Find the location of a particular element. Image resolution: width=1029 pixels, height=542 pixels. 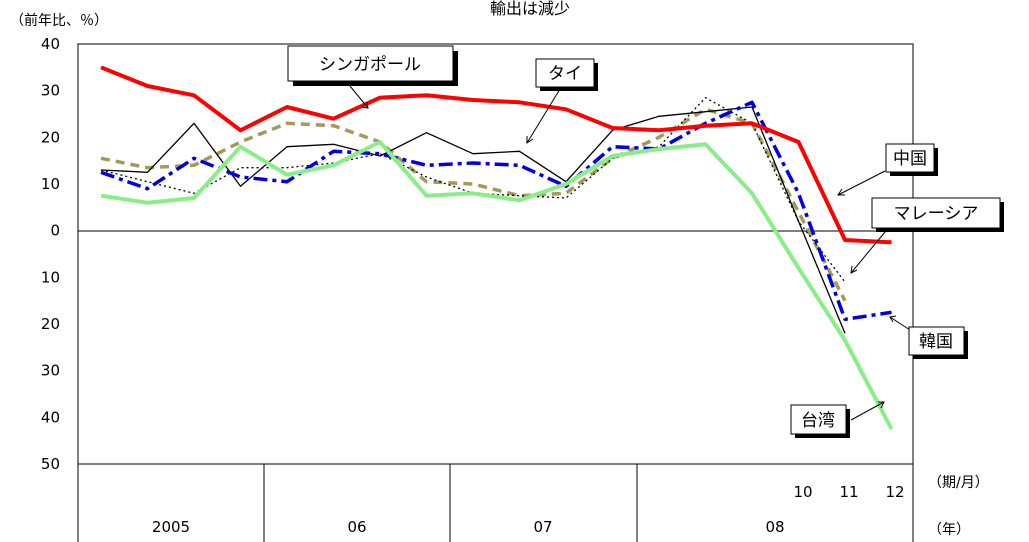

korea-arrow is located at coordinates (900, 323).